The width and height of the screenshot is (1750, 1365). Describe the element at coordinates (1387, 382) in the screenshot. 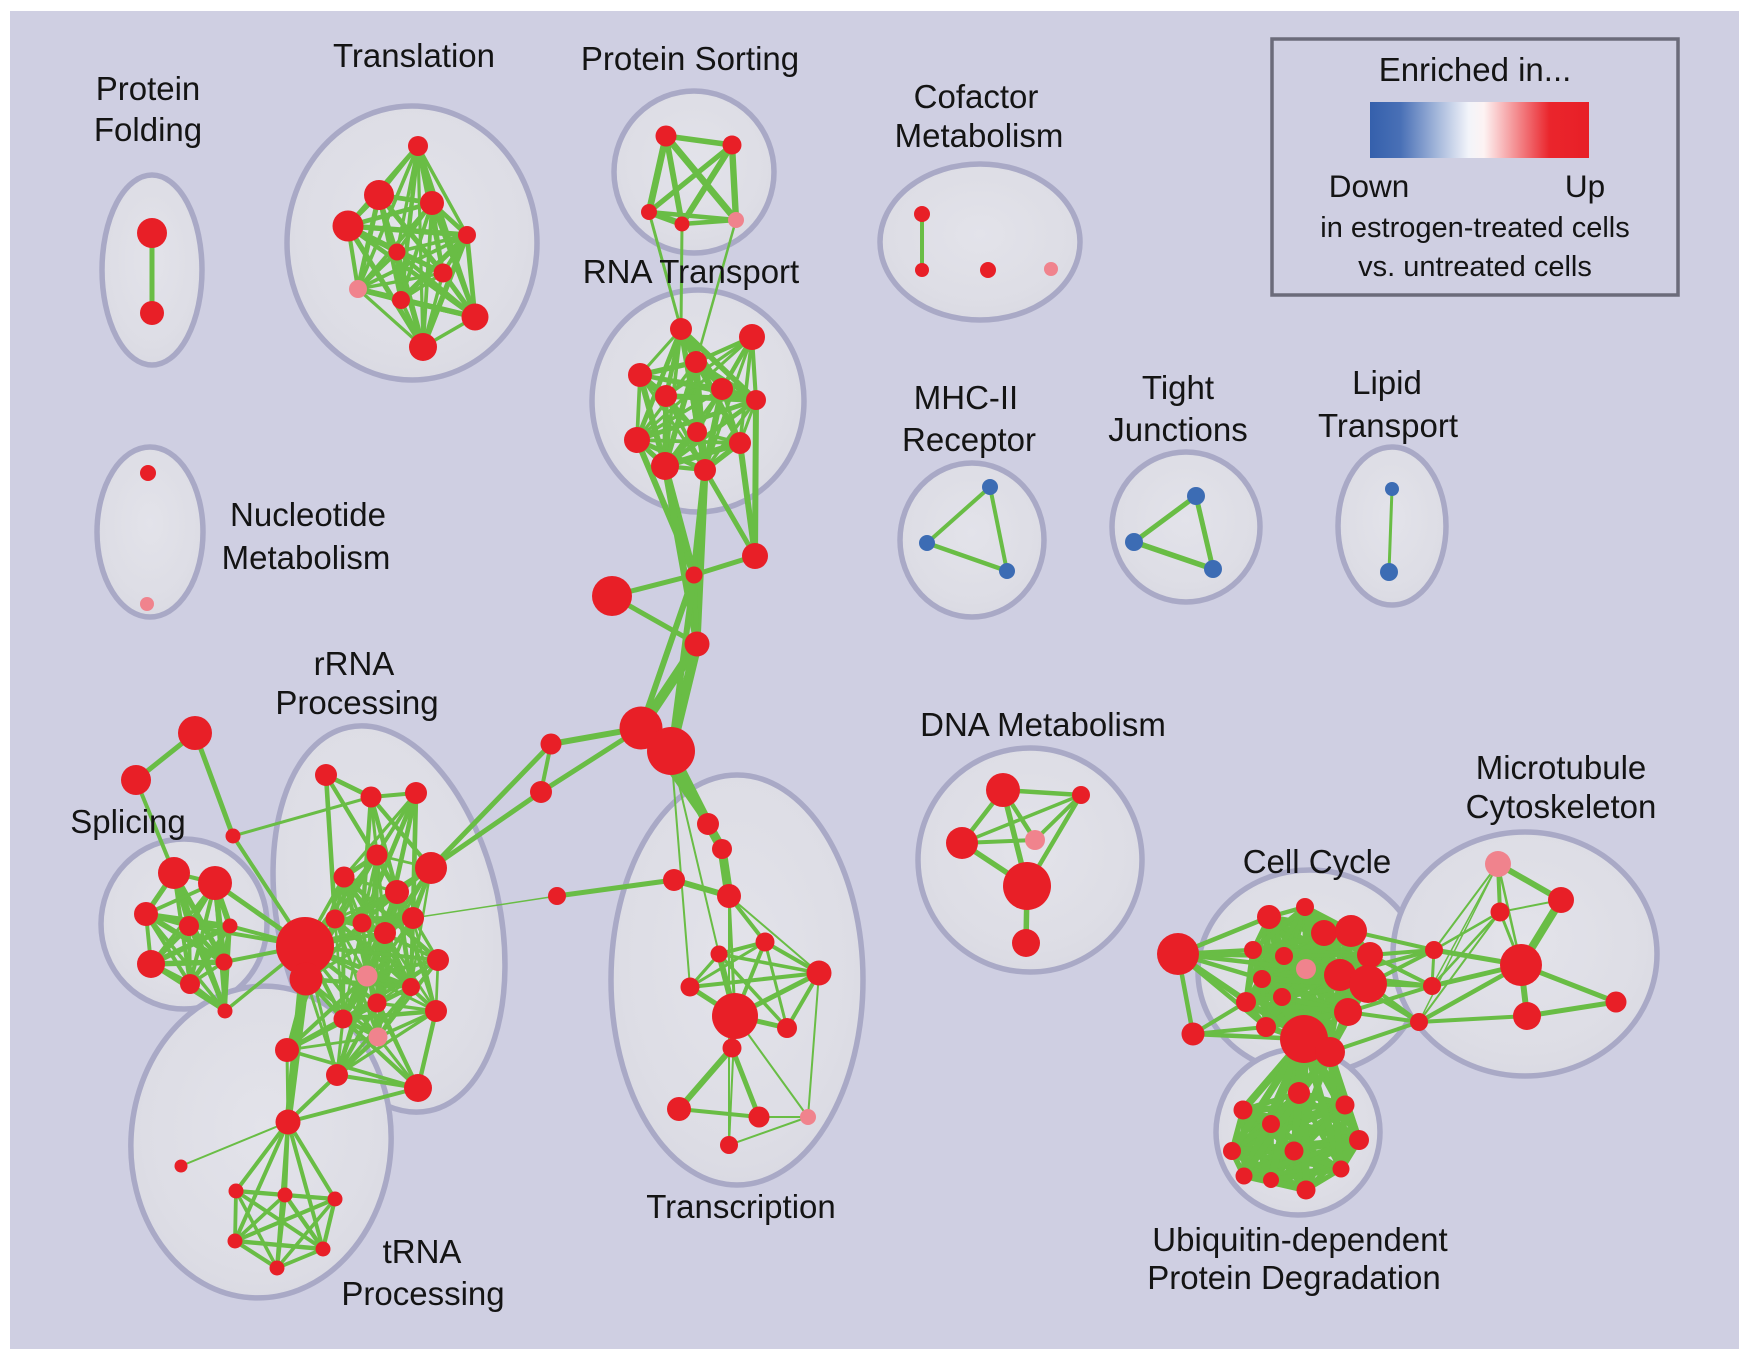

I see `svg-text: Lipid` at that location.